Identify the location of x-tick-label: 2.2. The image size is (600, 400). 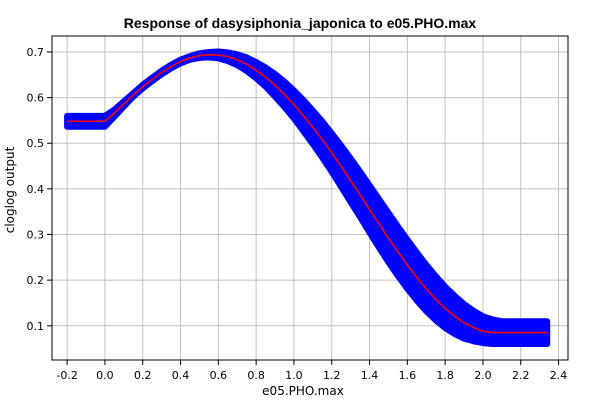
(521, 375).